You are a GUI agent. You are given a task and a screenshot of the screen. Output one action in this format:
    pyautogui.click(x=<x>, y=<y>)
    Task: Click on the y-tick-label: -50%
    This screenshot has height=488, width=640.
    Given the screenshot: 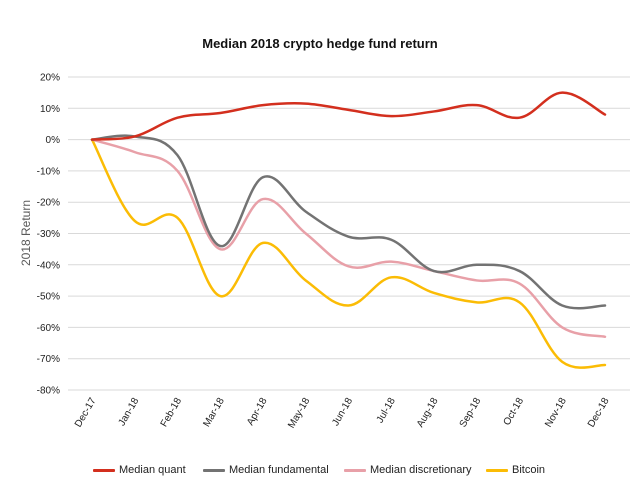 What is the action you would take?
    pyautogui.click(x=48, y=297)
    